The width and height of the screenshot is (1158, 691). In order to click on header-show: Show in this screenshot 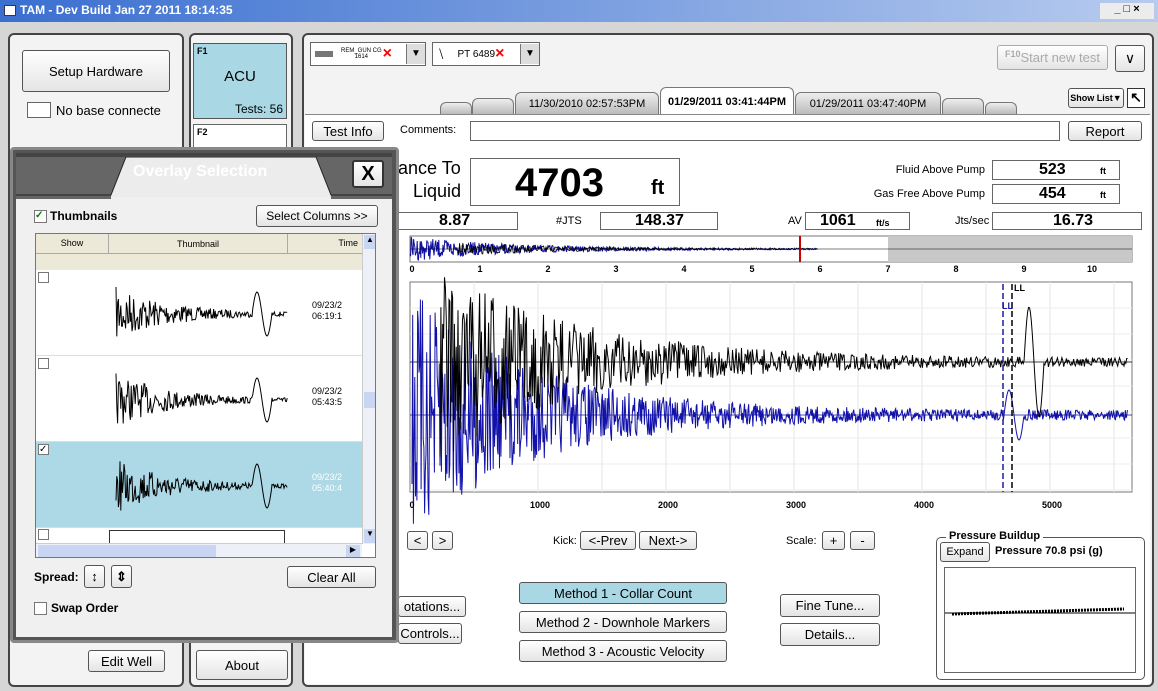, I will do `click(72, 243)`.